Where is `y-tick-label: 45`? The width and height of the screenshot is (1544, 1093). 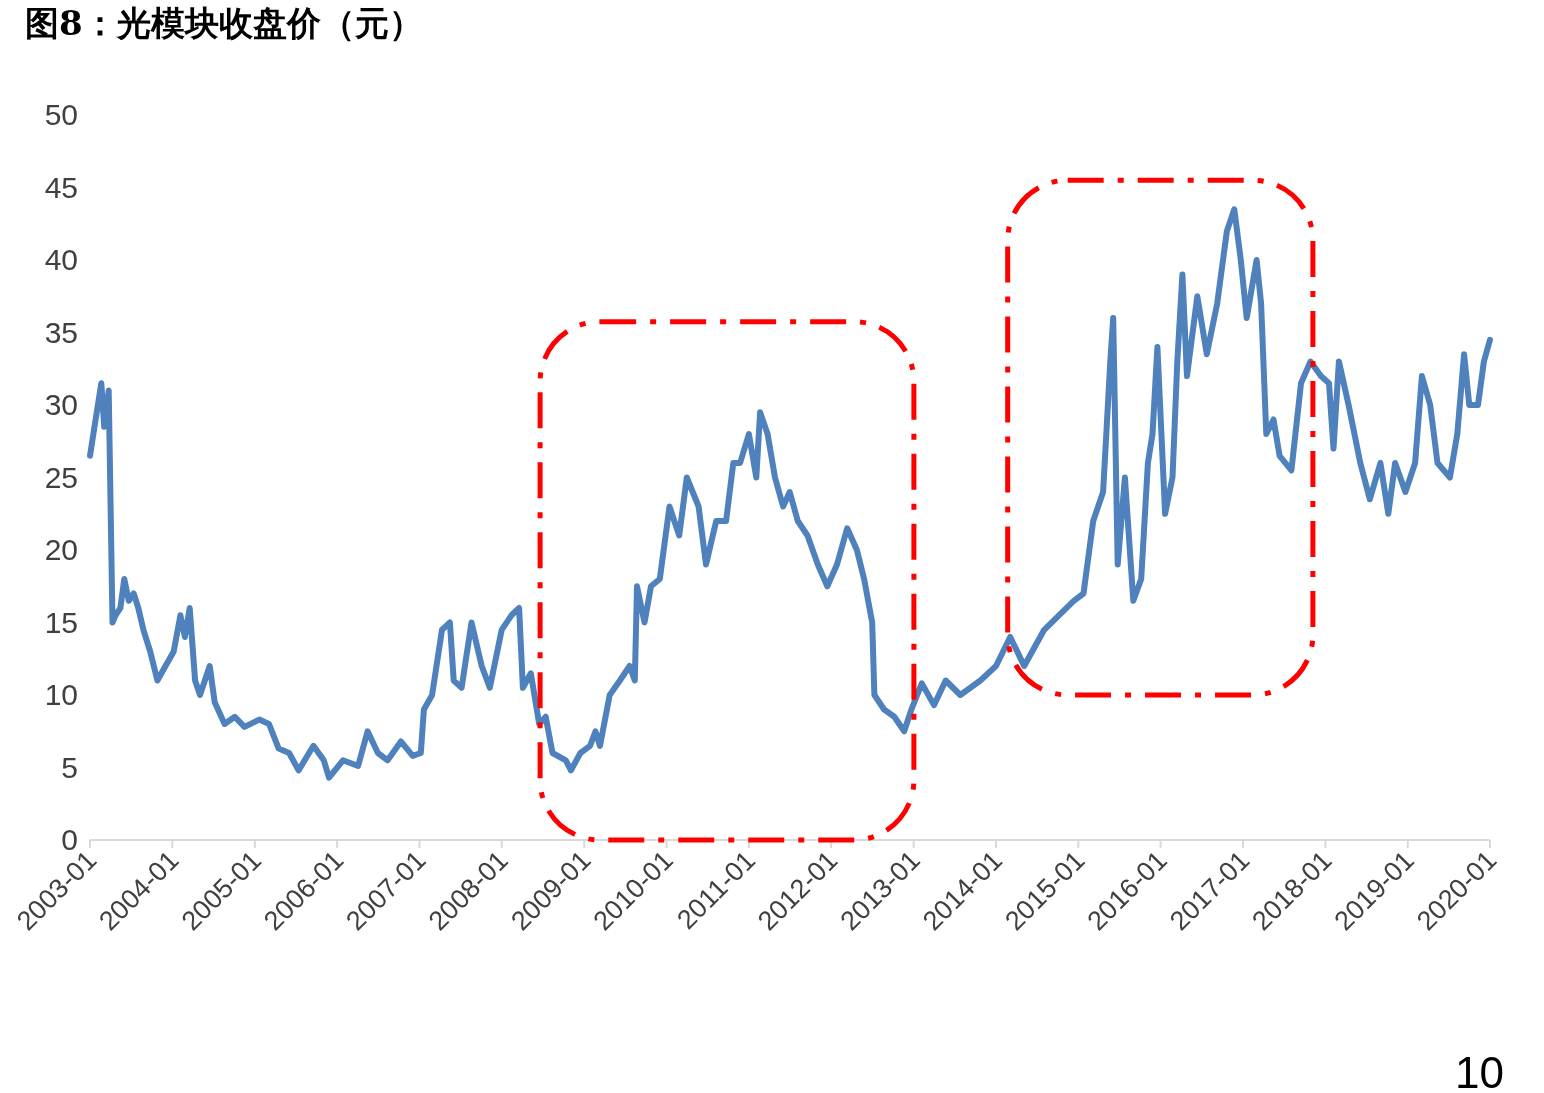 y-tick-label: 45 is located at coordinates (61, 187).